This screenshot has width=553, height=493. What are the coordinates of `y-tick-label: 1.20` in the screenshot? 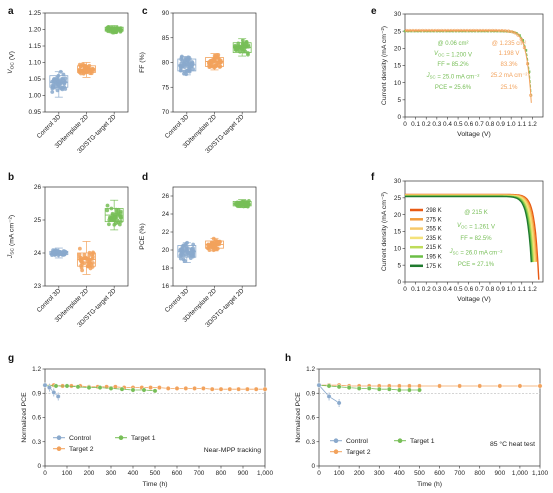 It's located at (35, 30).